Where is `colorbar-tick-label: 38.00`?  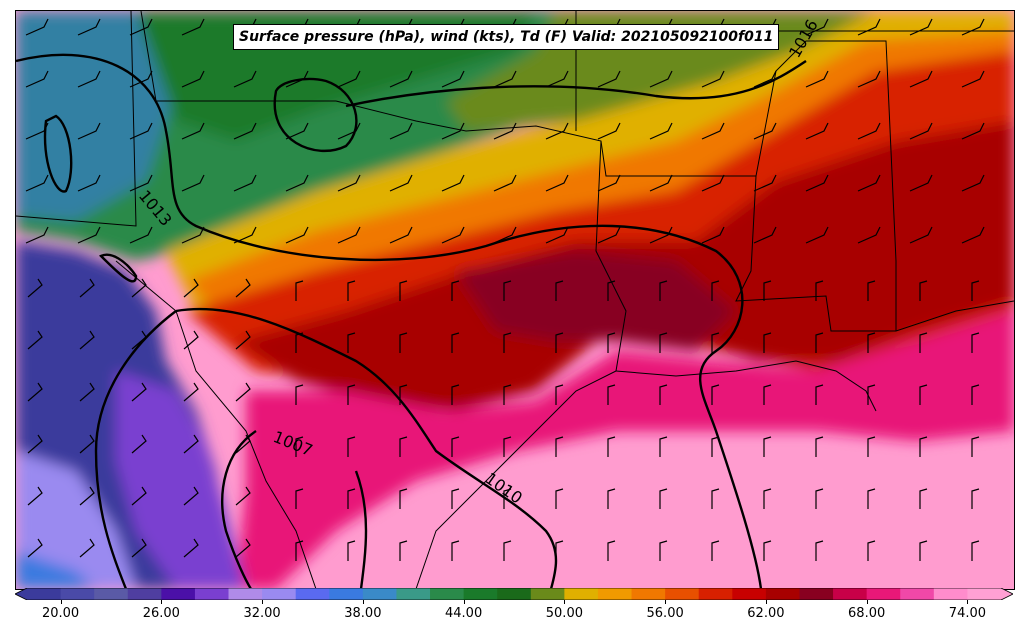 colorbar-tick-label: 38.00 is located at coordinates (363, 613).